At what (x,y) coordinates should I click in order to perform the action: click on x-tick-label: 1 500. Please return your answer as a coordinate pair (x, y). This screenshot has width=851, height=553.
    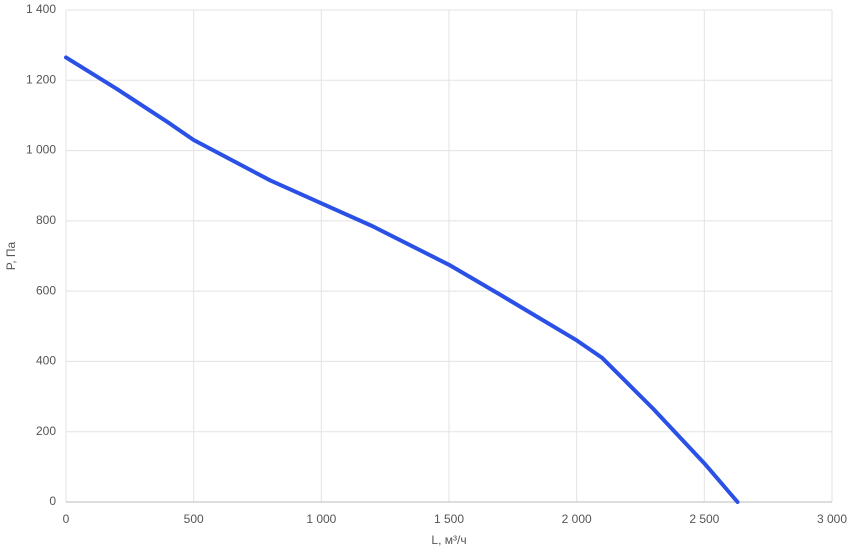
    Looking at the image, I should click on (449, 519).